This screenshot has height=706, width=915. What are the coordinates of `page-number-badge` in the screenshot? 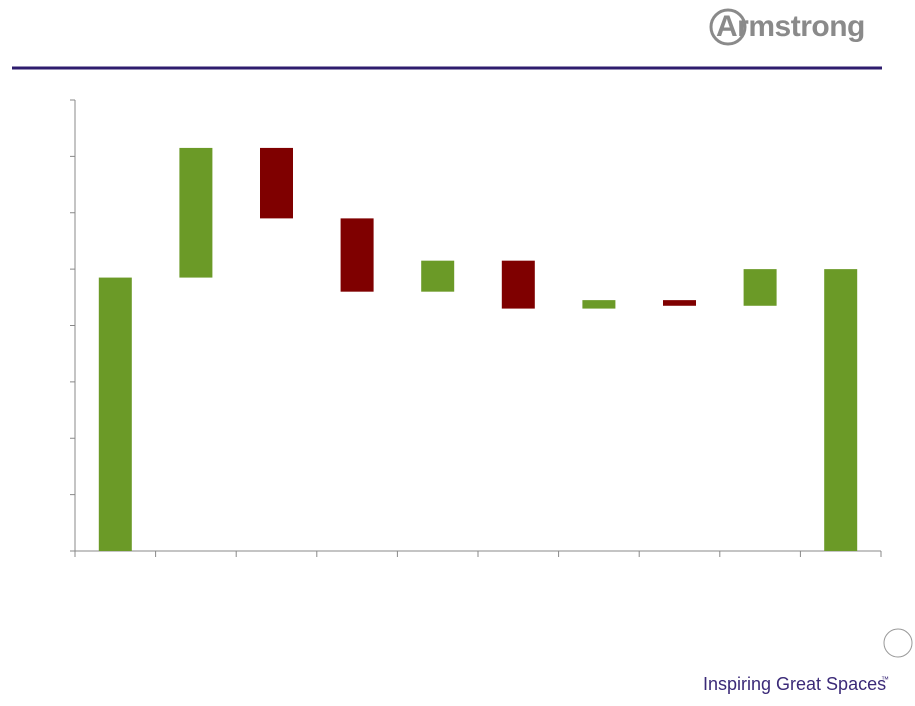 It's located at (898, 643).